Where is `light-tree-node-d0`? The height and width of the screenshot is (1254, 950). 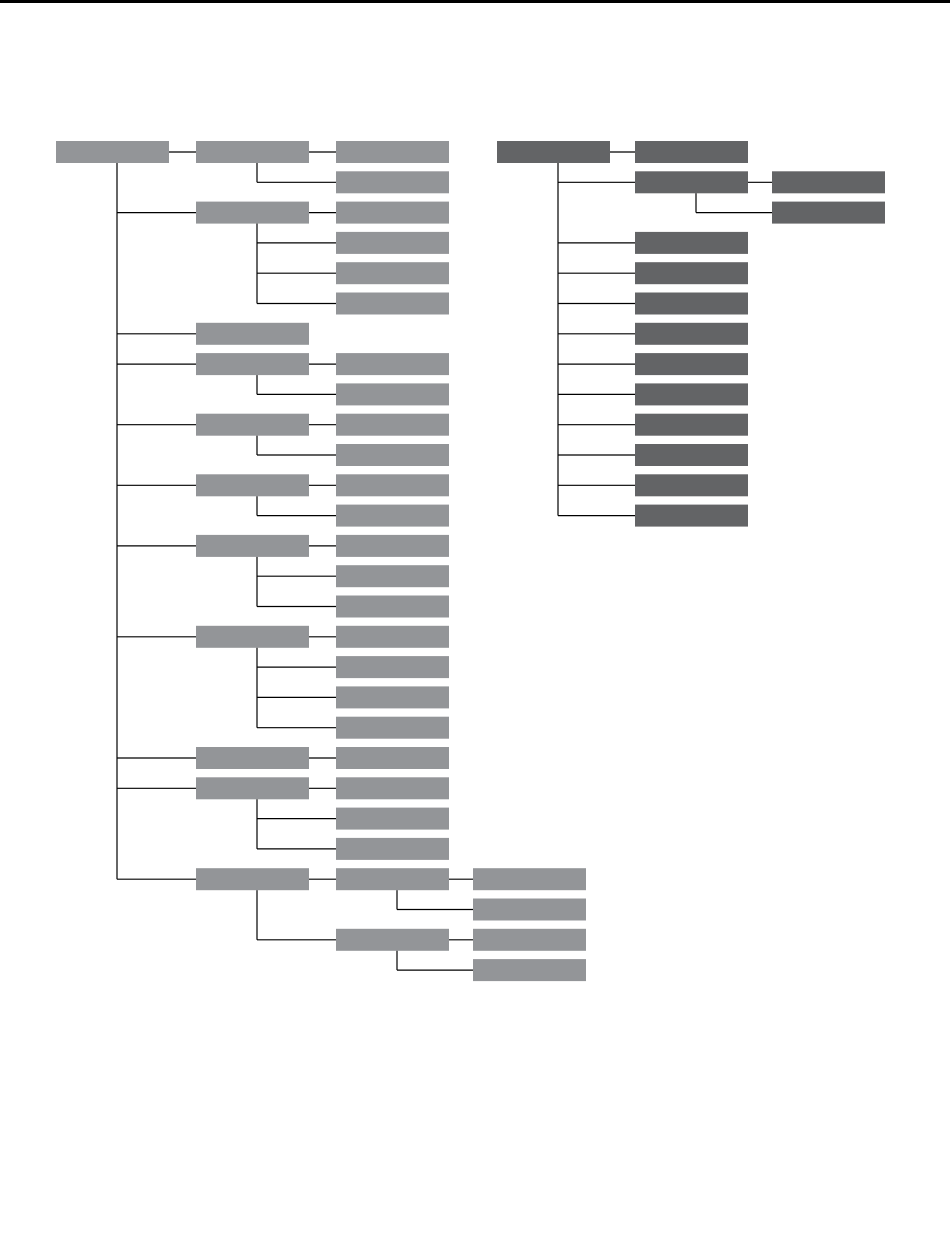
light-tree-node-d0 is located at coordinates (112, 152).